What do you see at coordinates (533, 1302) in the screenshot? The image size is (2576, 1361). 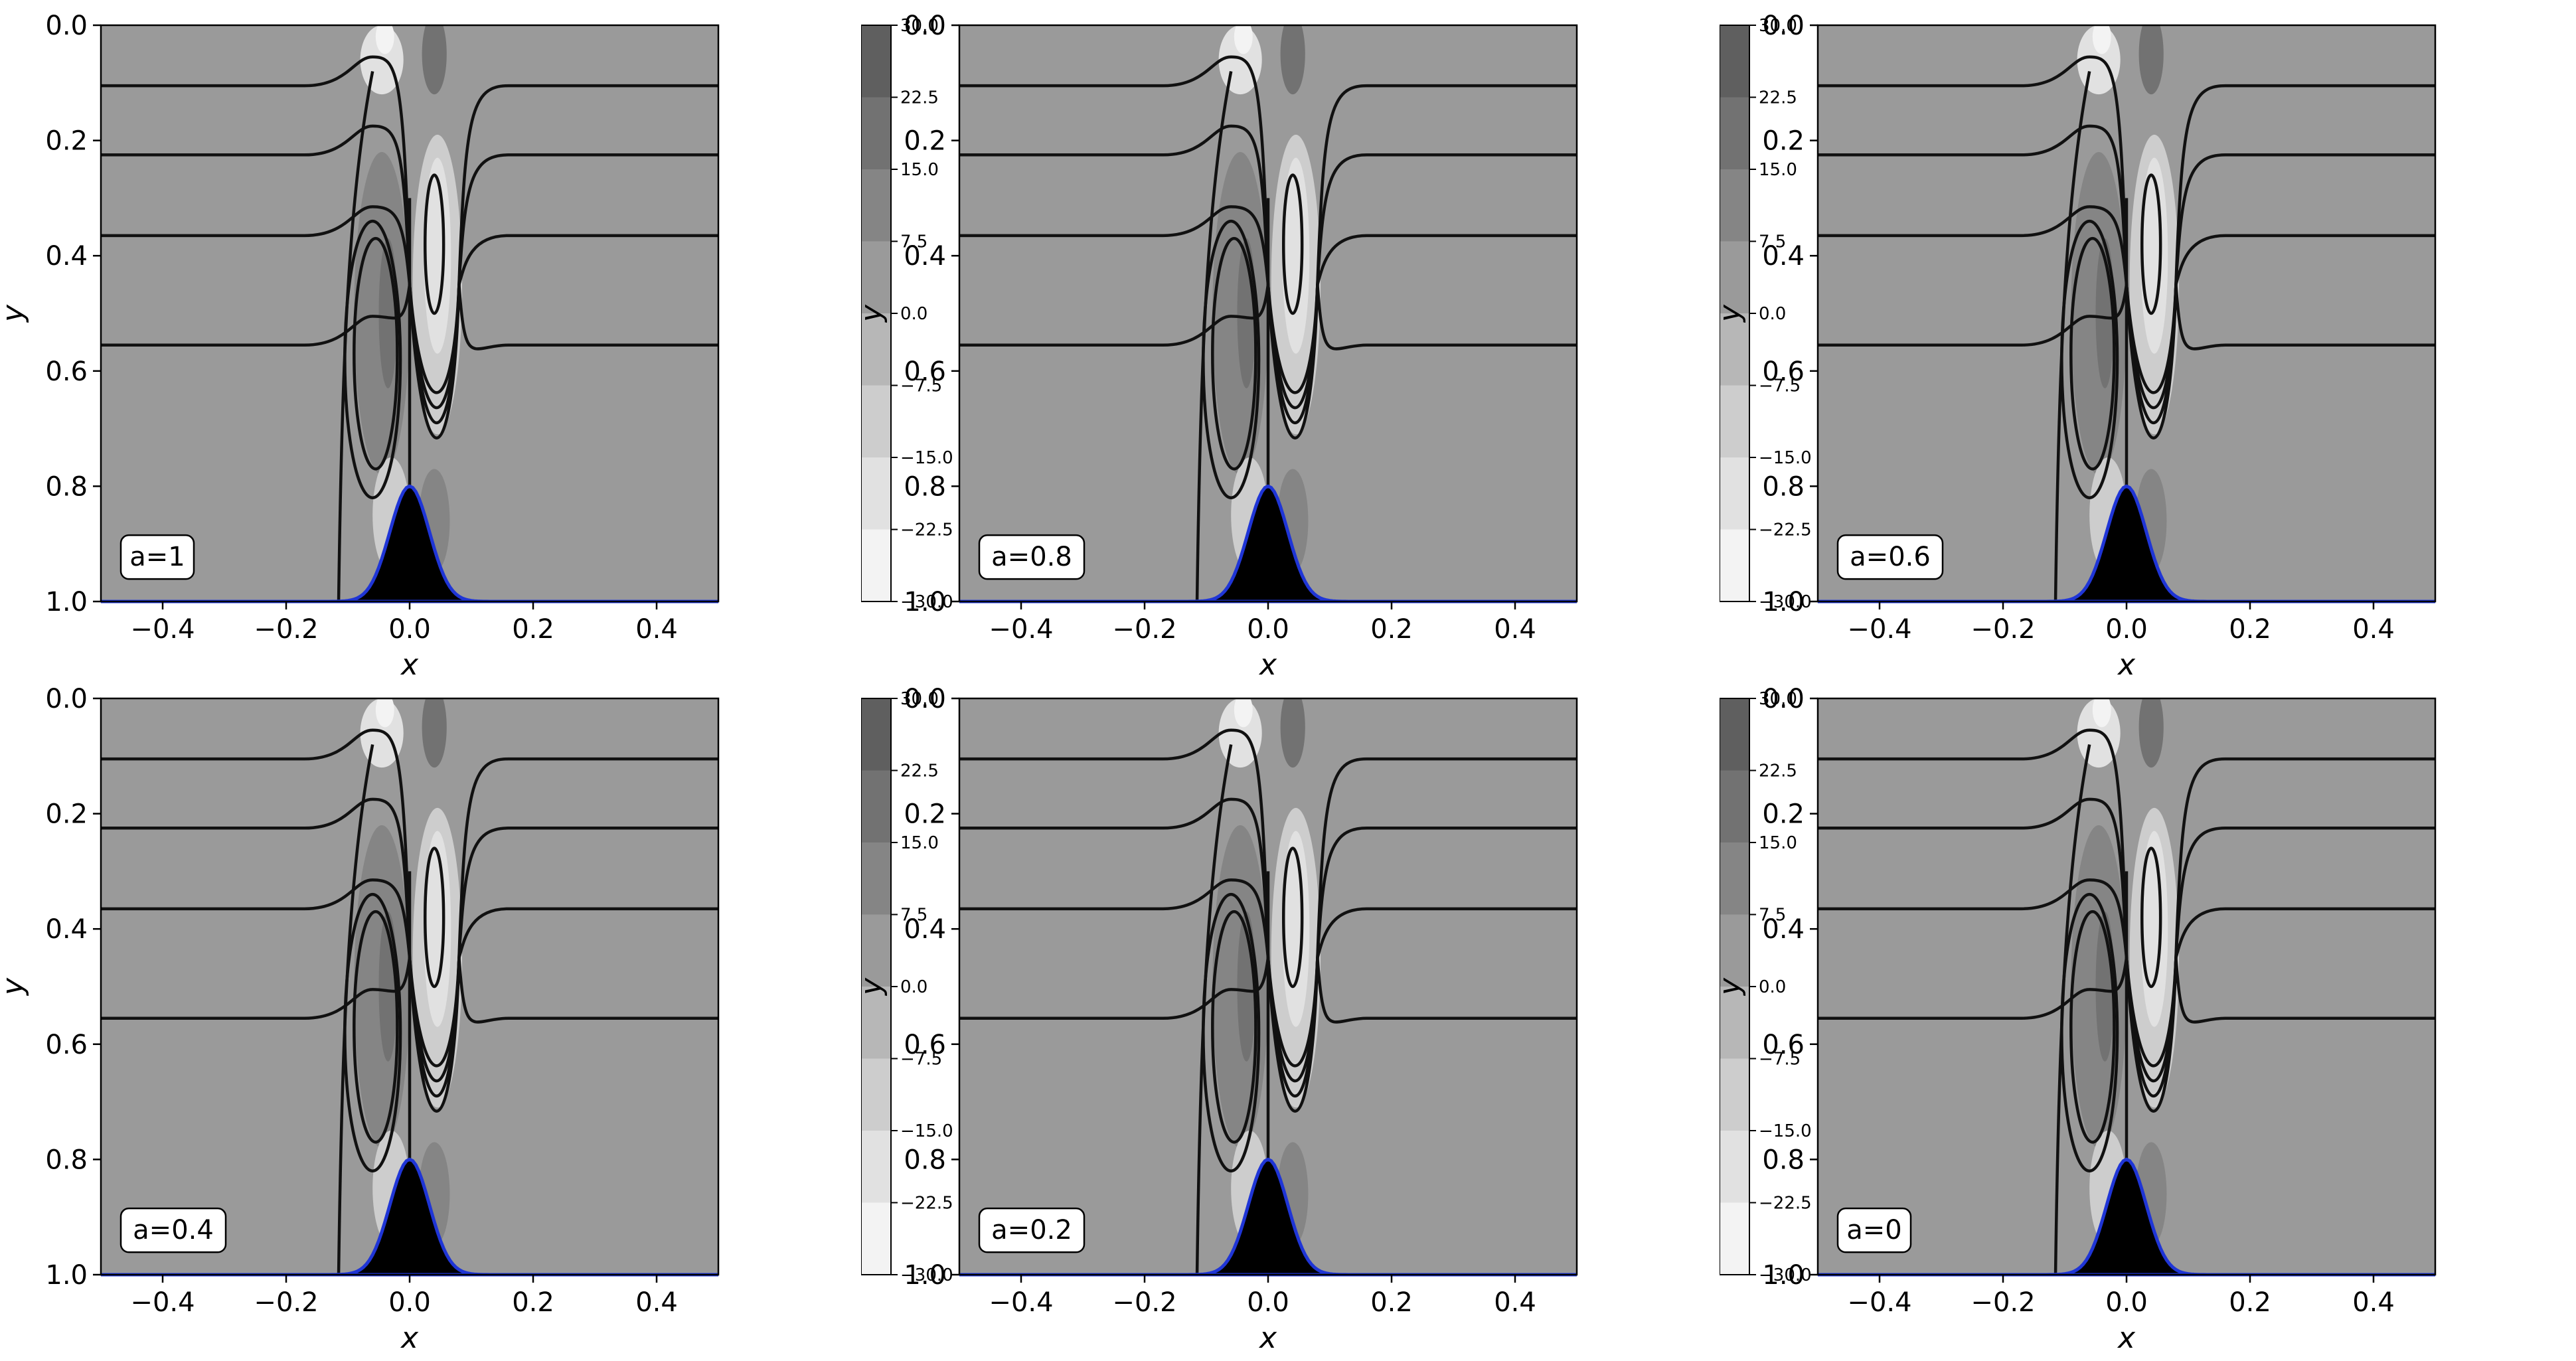 I see `x-tick-label: 0.2` at bounding box center [533, 1302].